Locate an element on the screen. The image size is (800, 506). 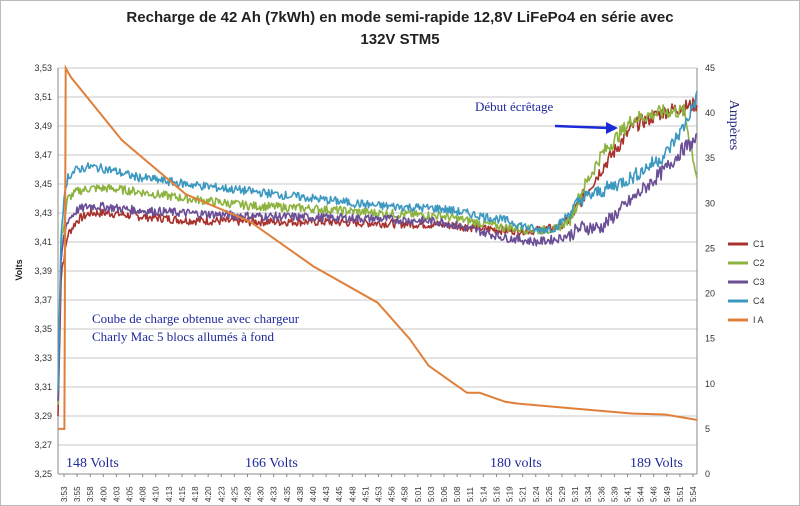
x-tick-label: 5:46 is located at coordinates (654, 494).